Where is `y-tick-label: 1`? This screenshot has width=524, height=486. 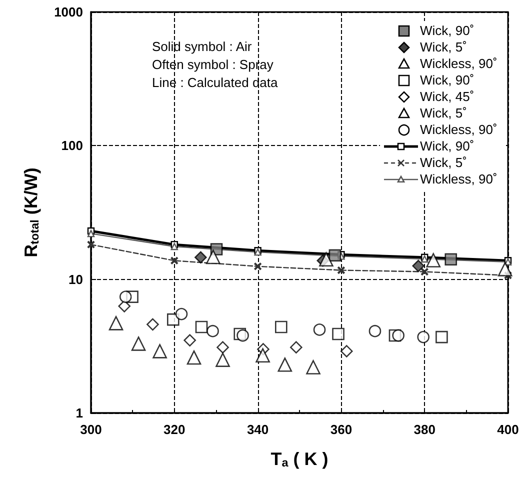 y-tick-label: 1 is located at coordinates (79, 413).